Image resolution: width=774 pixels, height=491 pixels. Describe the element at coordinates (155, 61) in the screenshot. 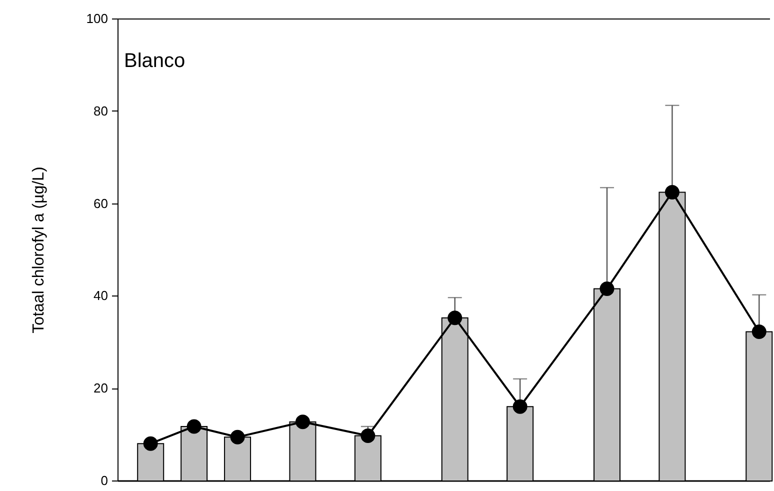

I see `annotation: Blanco` at that location.